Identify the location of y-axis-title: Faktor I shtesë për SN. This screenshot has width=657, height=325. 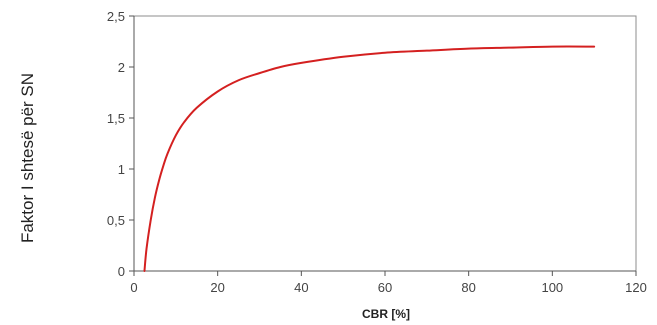
(27, 158).